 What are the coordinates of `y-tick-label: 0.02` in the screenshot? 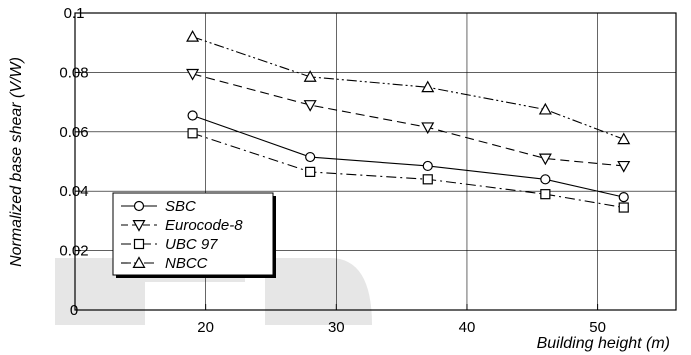 It's located at (73, 251).